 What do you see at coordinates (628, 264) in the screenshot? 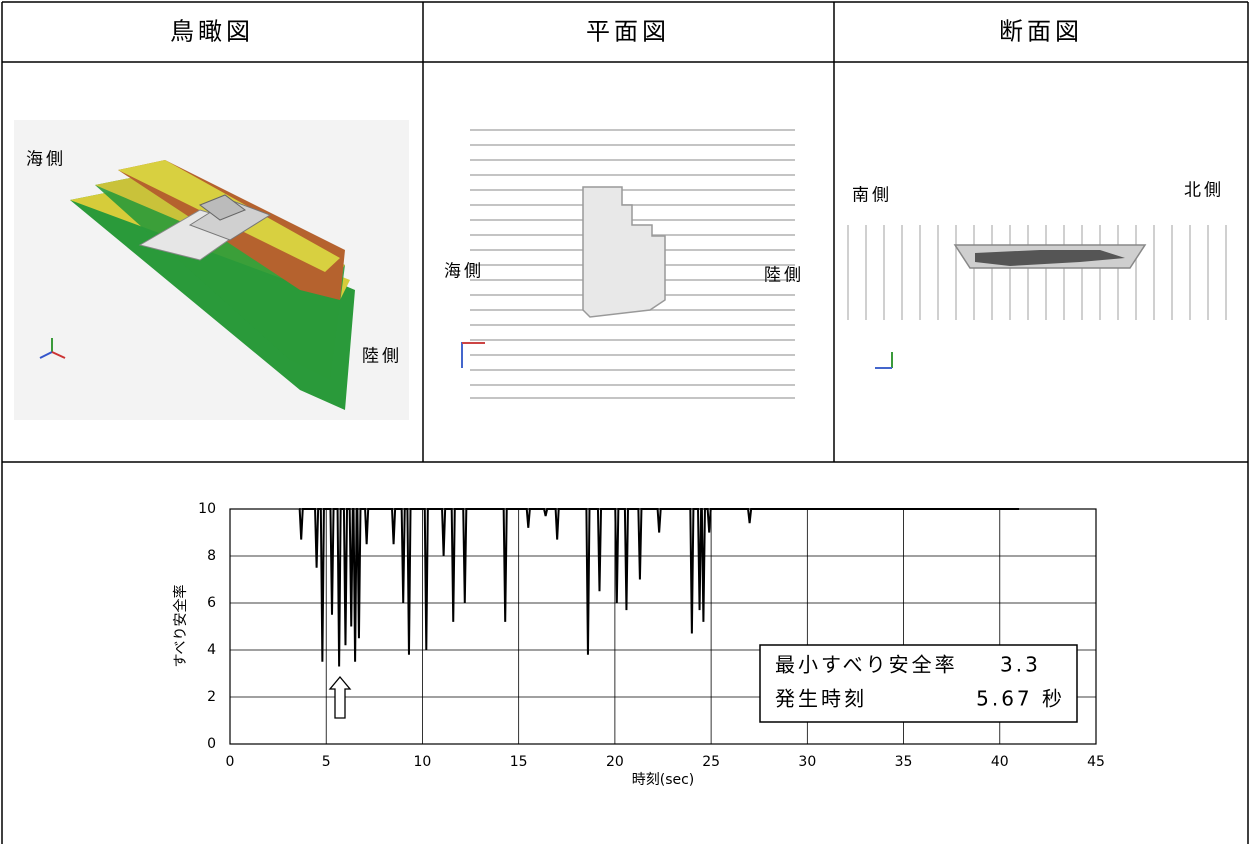
I see `plan-image` at bounding box center [628, 264].